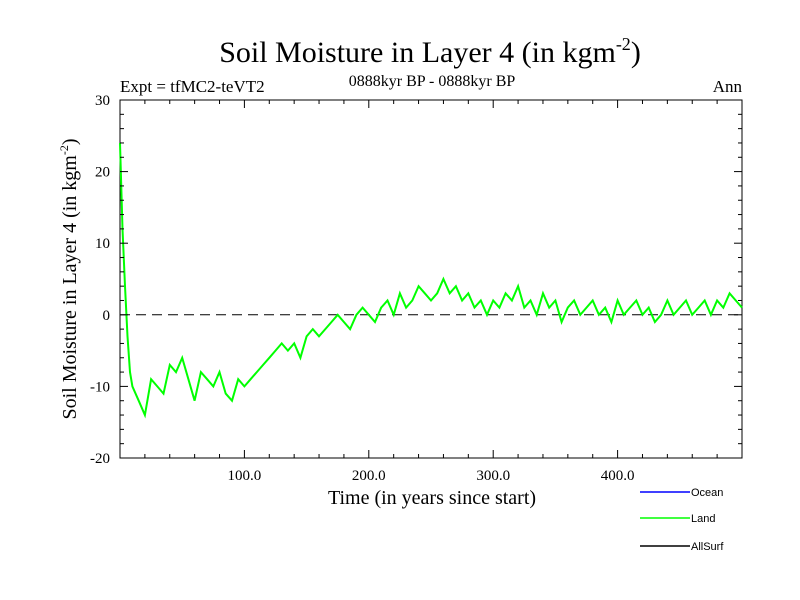  What do you see at coordinates (102, 101) in the screenshot?
I see `y-tick-label: 30` at bounding box center [102, 101].